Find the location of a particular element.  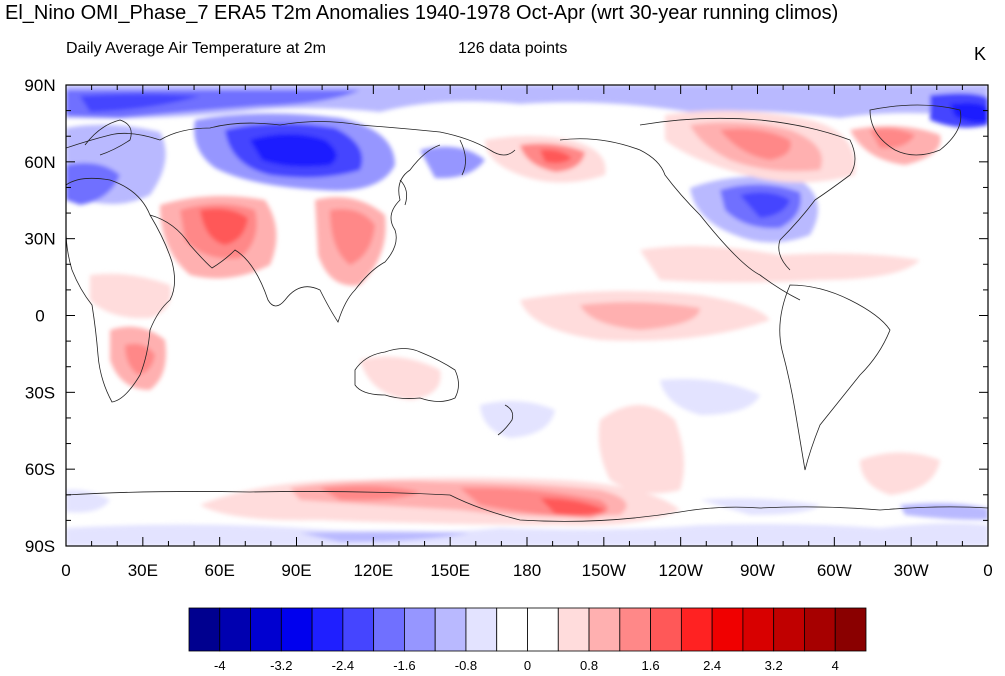

x-tick-label: 180 is located at coordinates (527, 570).